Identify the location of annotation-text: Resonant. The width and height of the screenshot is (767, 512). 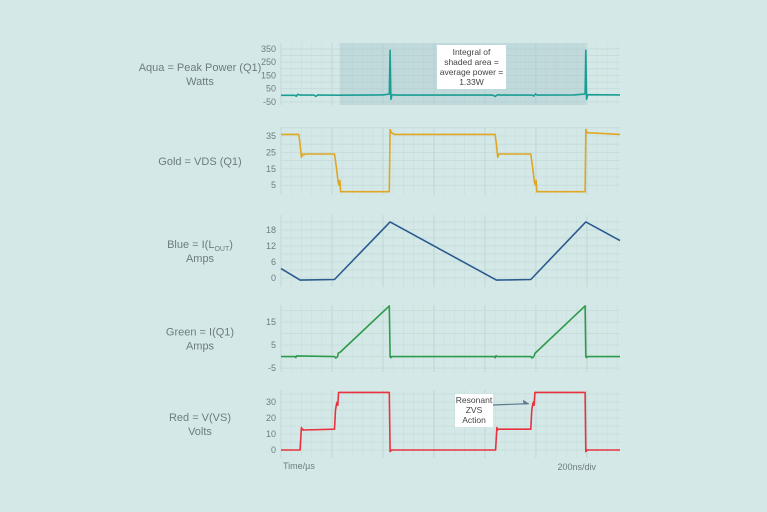
(474, 400).